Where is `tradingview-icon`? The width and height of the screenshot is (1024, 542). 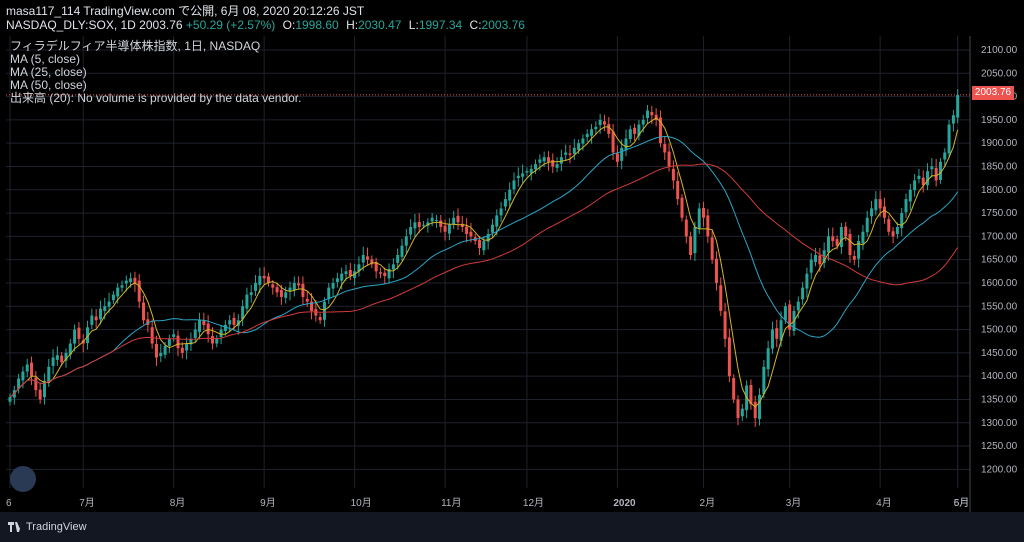
tradingview-icon is located at coordinates (15, 527).